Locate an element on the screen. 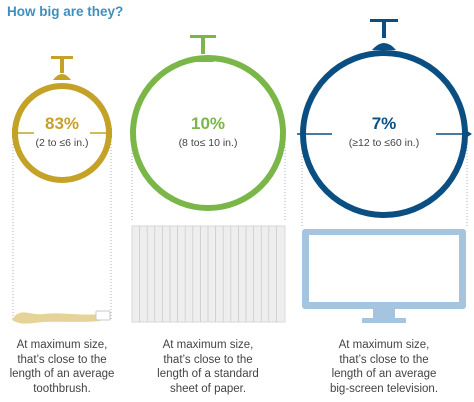 The height and width of the screenshot is (402, 474). hanger-small is located at coordinates (62, 68).